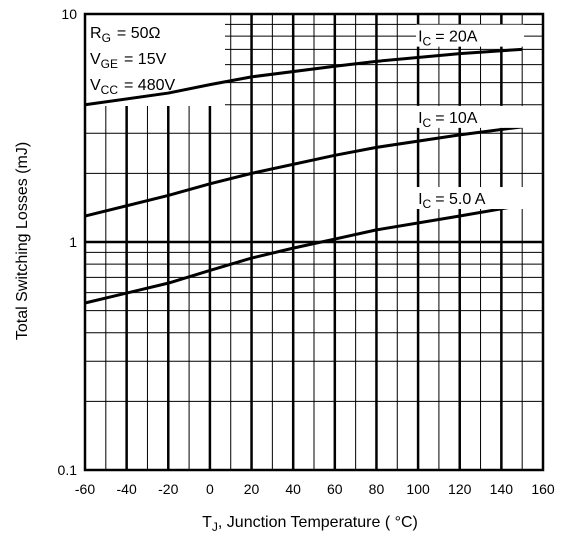 The height and width of the screenshot is (533, 571). I want to click on x-tick-label: -20, so click(168, 489).